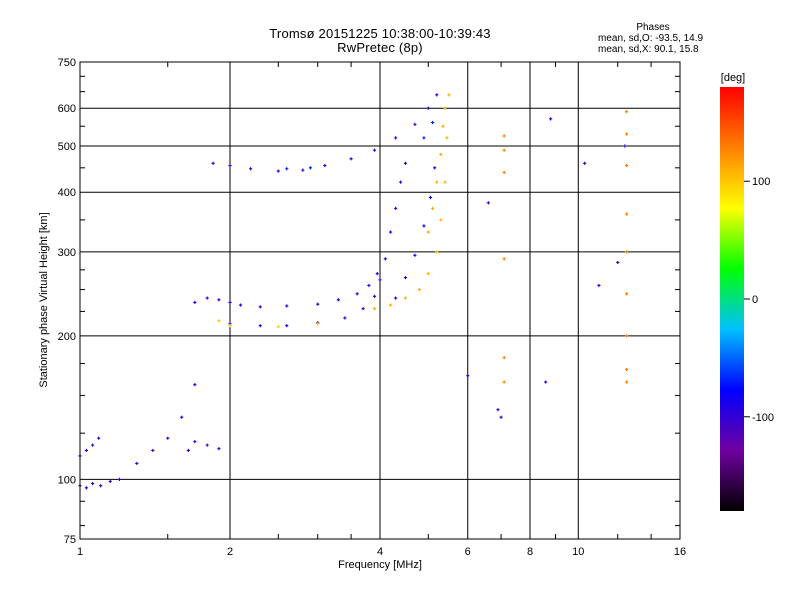  Describe the element at coordinates (67, 193) in the screenshot. I see `y-tick-label: 400` at that location.